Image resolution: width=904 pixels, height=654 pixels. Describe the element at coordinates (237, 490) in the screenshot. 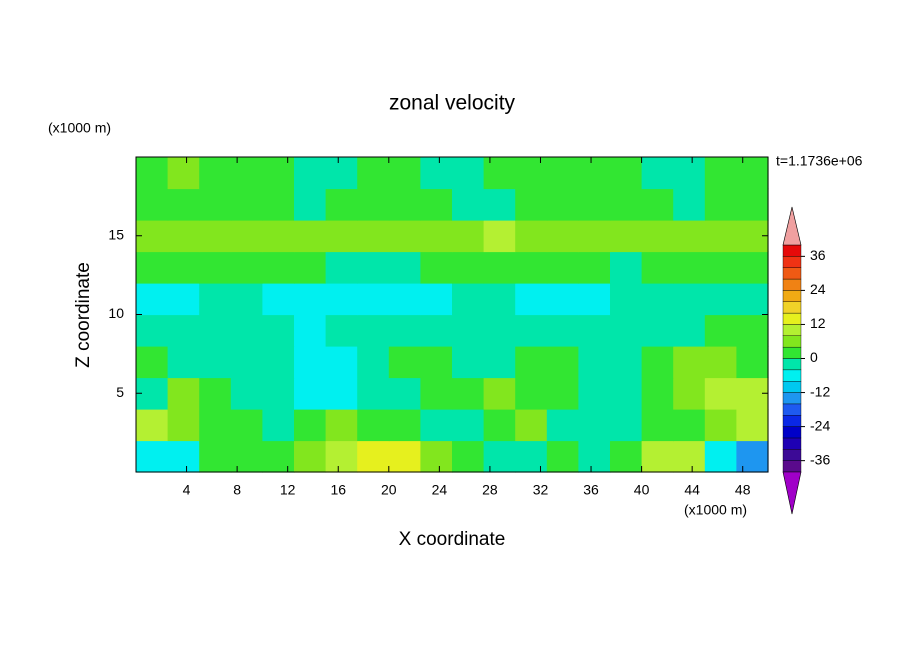

I see `x-tick-label: 8` at that location.